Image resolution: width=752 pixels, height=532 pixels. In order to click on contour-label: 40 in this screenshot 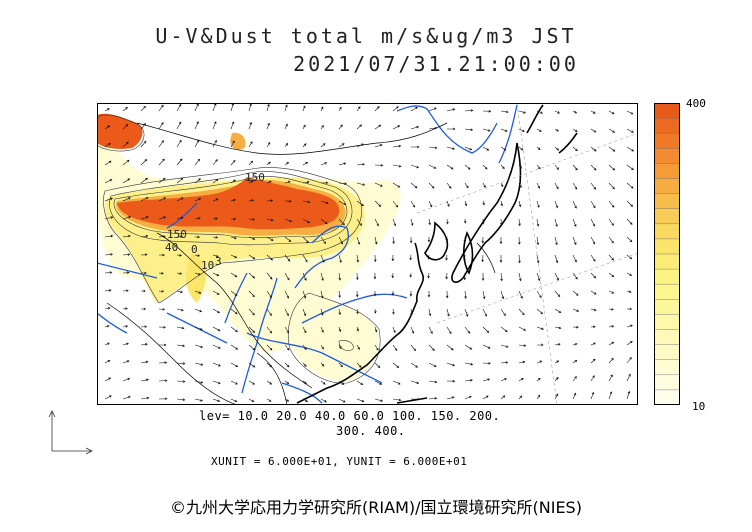, I will do `click(171, 247)`.